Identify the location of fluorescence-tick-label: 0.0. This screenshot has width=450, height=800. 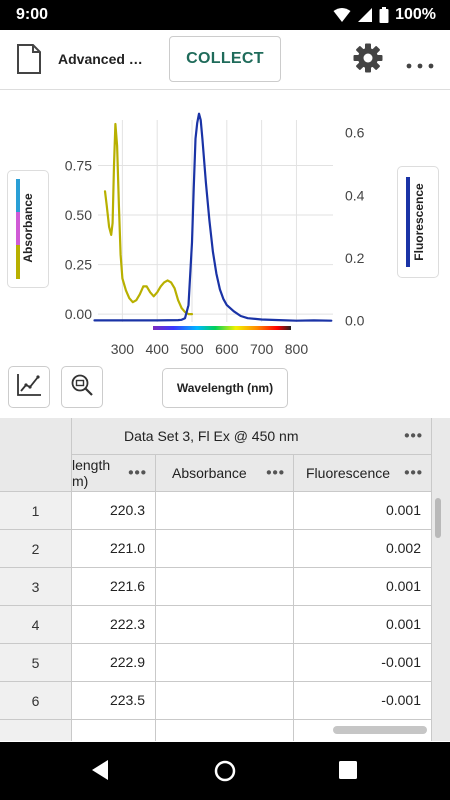
(355, 321).